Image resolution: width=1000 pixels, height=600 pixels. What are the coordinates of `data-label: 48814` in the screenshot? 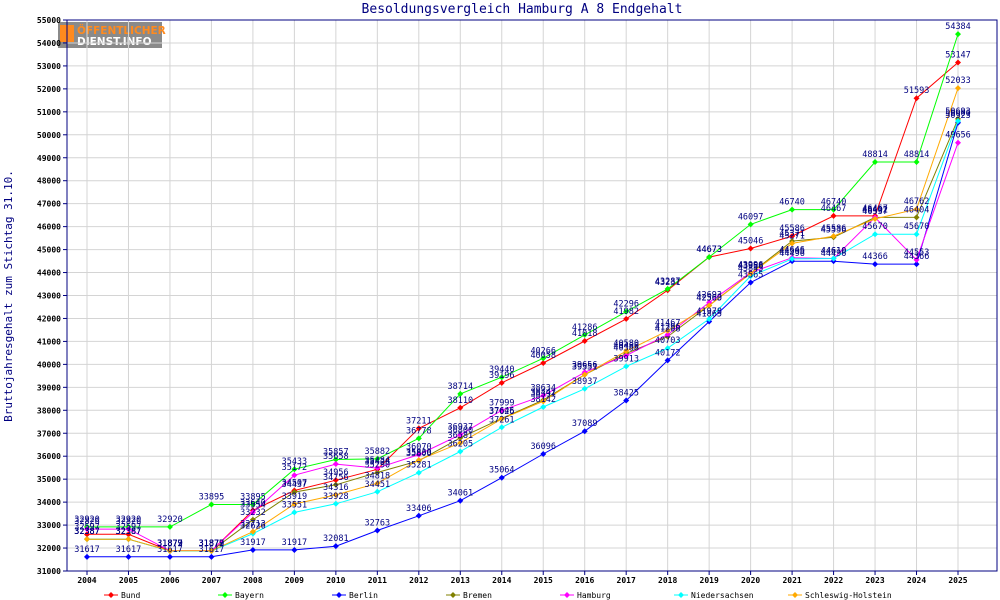 It's located at (917, 155).